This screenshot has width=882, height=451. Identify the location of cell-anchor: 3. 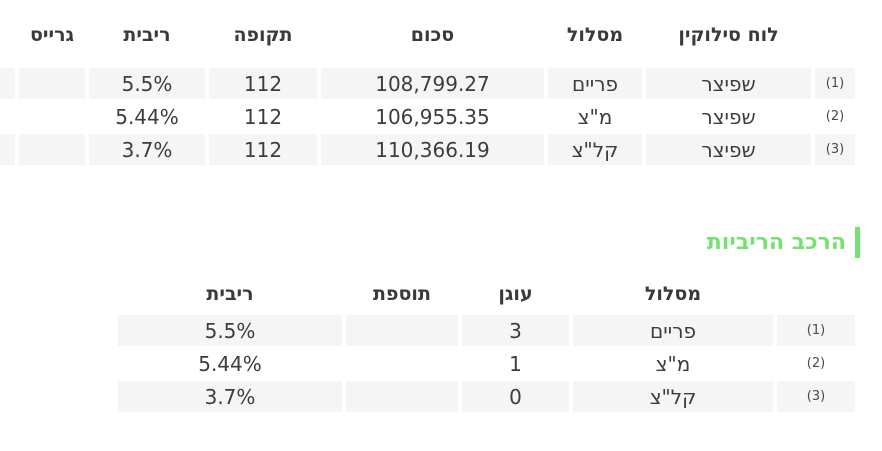
(515, 330).